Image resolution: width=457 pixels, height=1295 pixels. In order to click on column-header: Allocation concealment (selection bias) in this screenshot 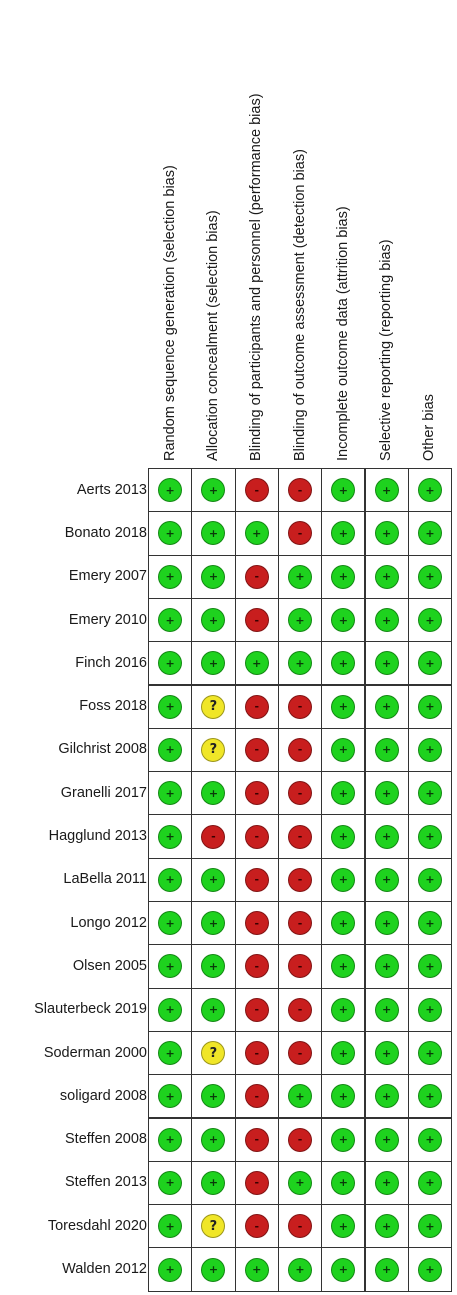, I will do `click(213, 335)`.